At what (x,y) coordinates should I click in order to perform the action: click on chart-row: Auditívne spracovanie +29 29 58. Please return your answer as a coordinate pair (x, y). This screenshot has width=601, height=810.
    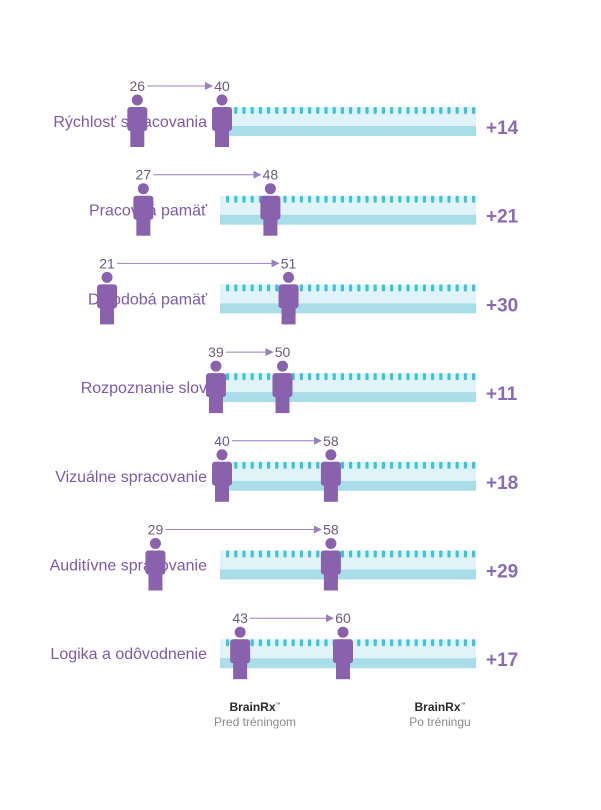
    Looking at the image, I should click on (284, 556).